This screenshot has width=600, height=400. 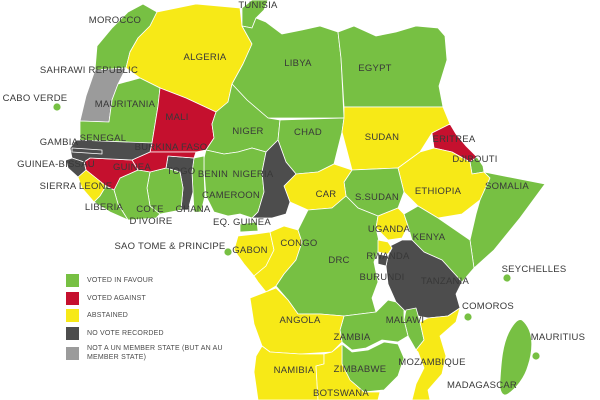 I want to click on label-zimbabwe: ZIMBABWE, so click(x=360, y=369).